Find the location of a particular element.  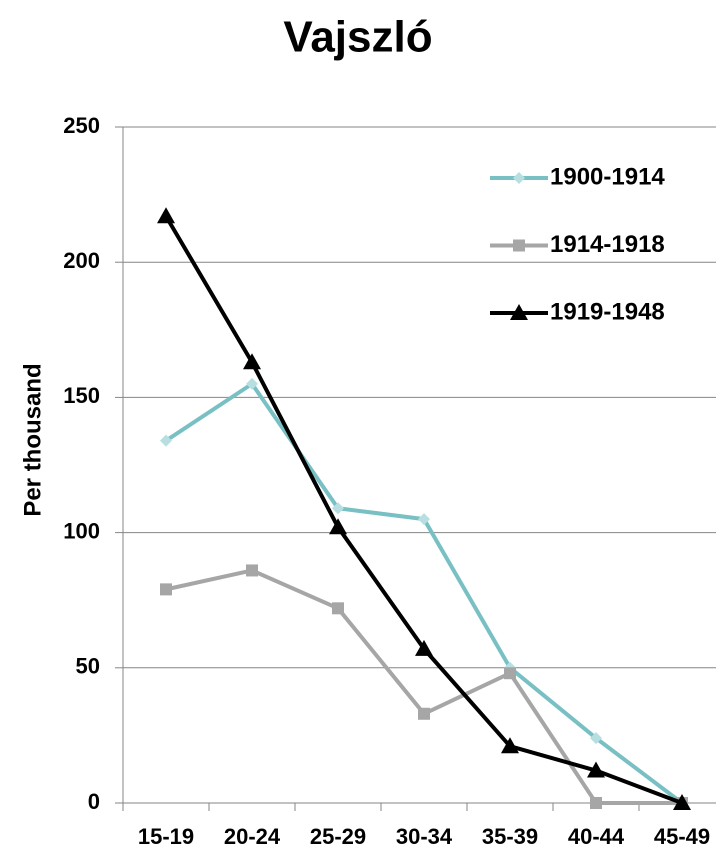

x-tick-label: 20-24 is located at coordinates (252, 836).